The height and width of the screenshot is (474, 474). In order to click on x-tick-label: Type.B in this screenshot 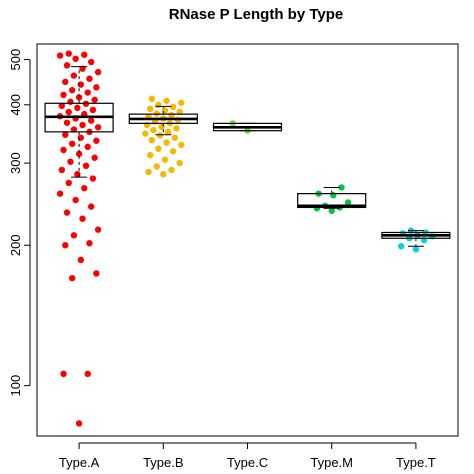, I will do `click(163, 462)`.